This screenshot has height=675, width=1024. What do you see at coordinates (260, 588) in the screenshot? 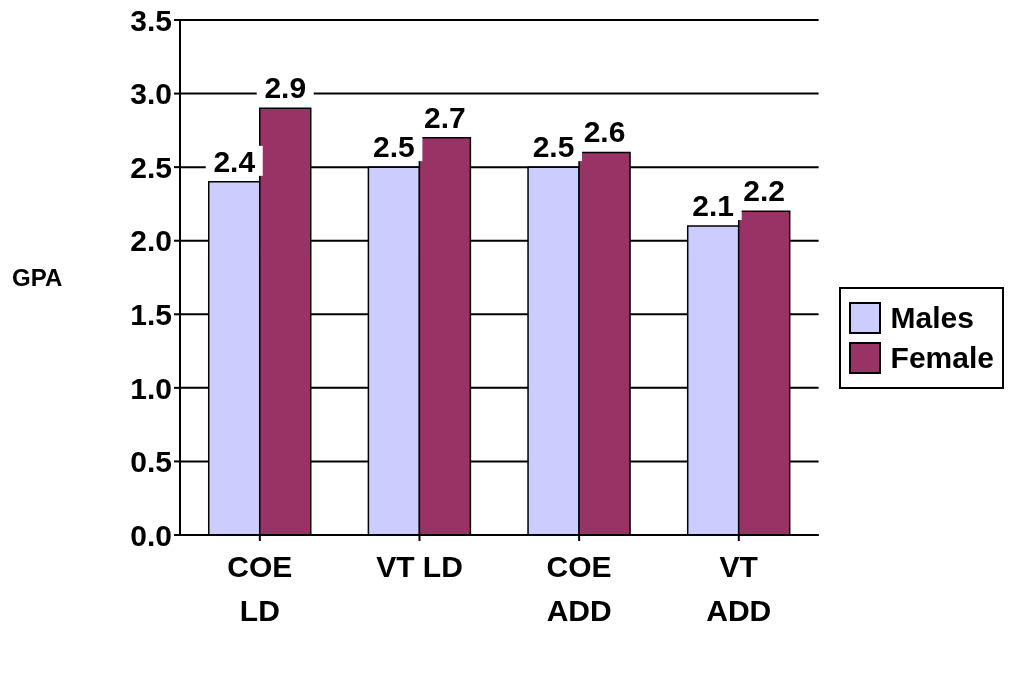
I see `x-tick-label: COE LD` at bounding box center [260, 588].